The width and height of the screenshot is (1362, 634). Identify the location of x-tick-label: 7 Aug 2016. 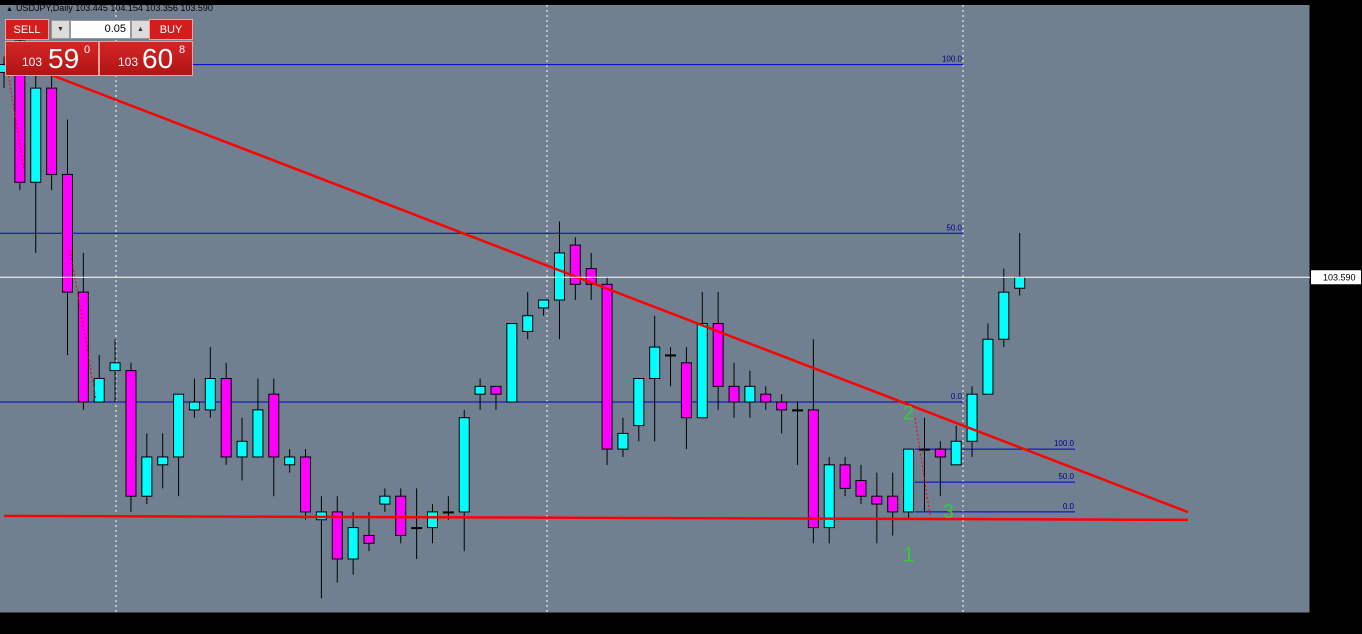
(218, 623).